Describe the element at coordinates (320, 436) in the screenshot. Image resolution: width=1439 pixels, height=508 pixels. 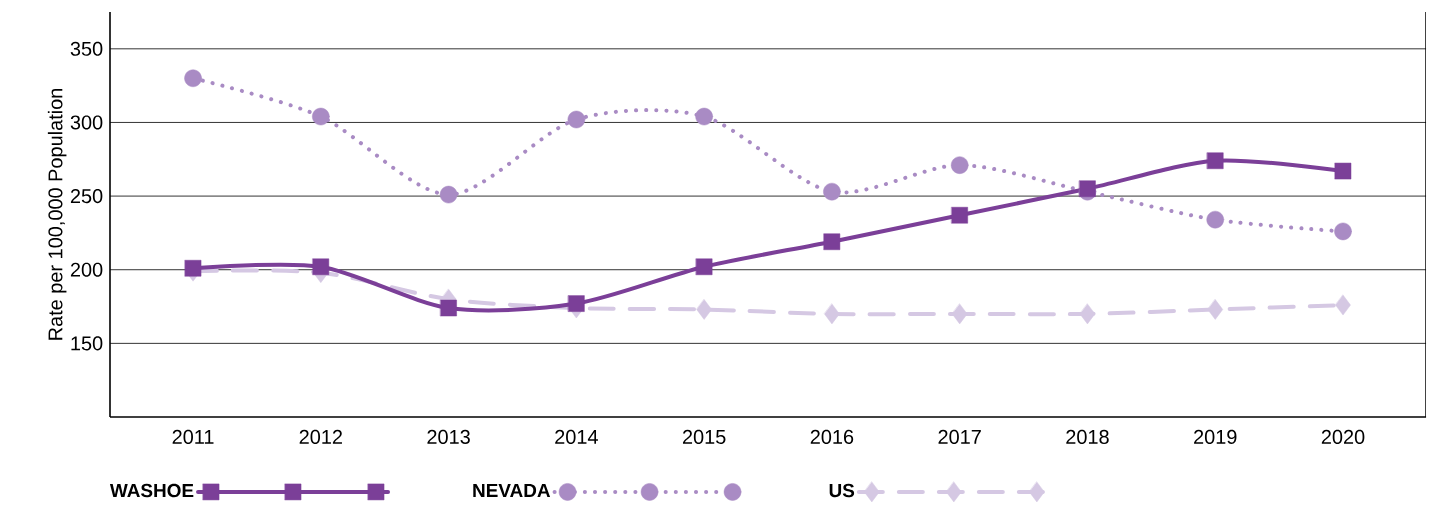
I see `x-tick-label: 2012` at that location.